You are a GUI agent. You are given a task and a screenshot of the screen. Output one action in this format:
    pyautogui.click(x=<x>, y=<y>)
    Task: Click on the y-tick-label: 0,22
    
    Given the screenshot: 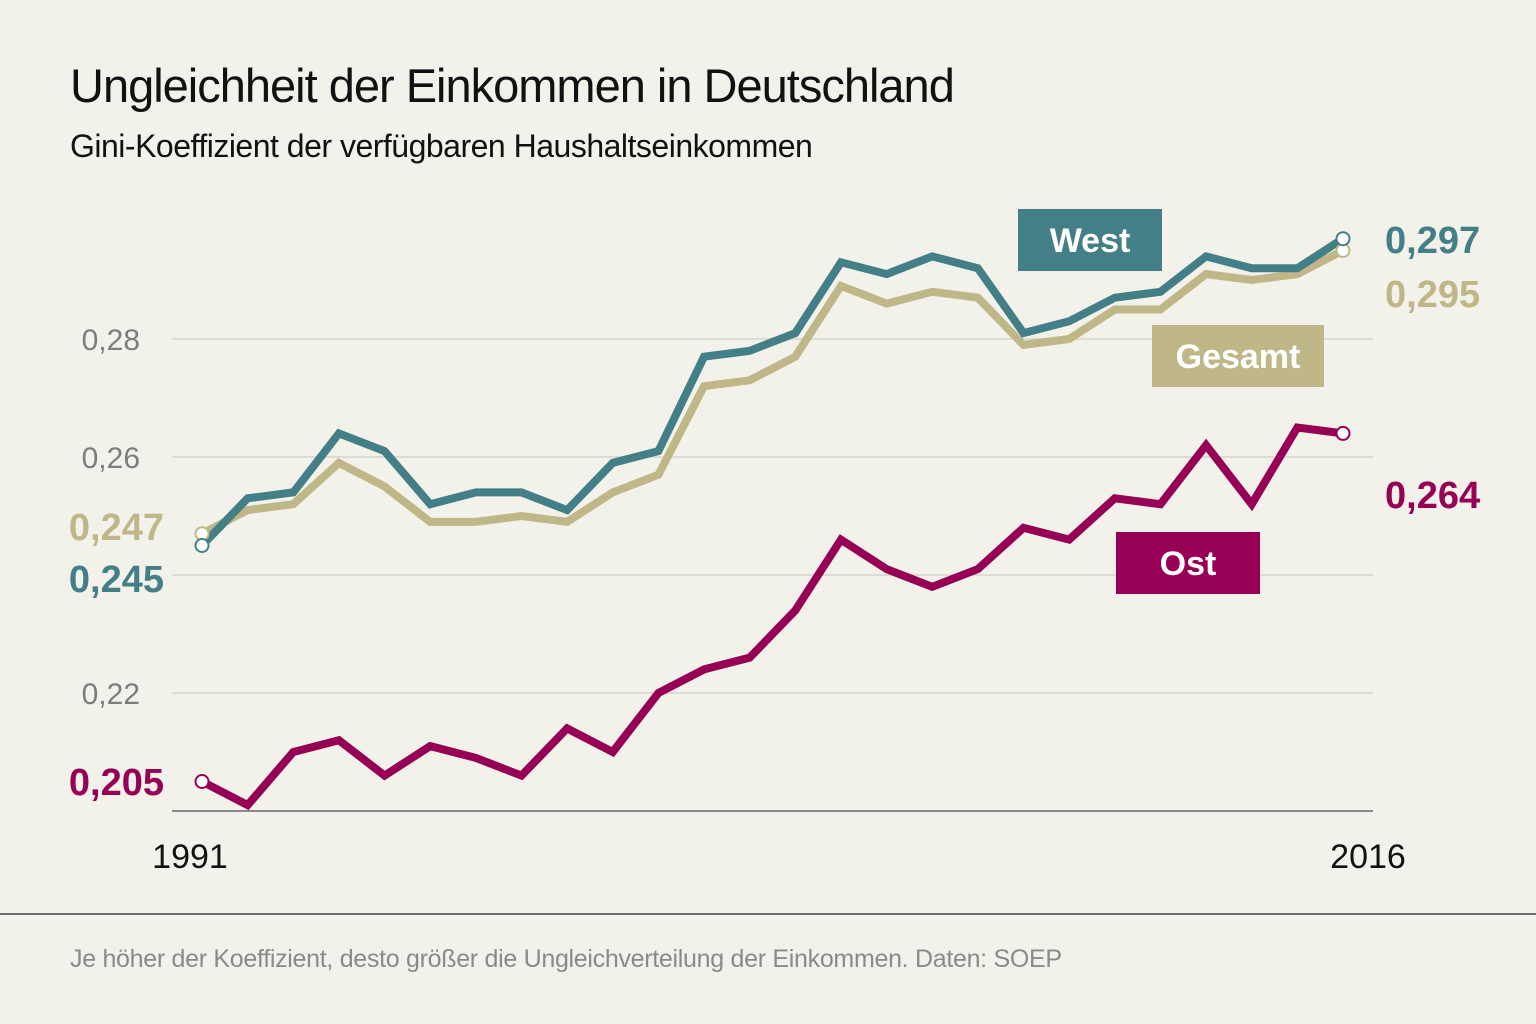 What is the action you would take?
    pyautogui.click(x=111, y=694)
    